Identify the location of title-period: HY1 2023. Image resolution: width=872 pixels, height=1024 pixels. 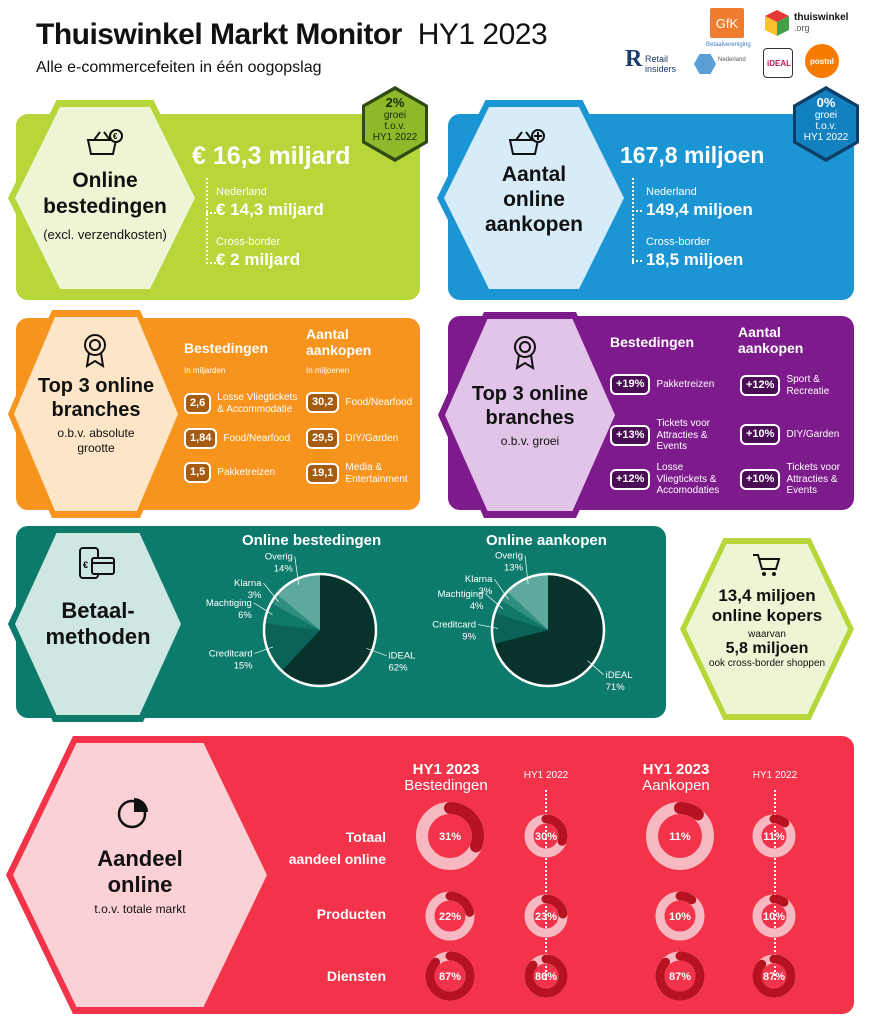
(482, 34).